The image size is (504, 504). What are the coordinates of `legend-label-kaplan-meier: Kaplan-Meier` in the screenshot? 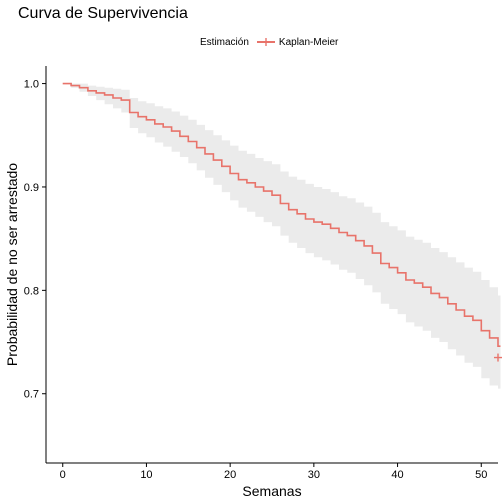 It's located at (308, 42).